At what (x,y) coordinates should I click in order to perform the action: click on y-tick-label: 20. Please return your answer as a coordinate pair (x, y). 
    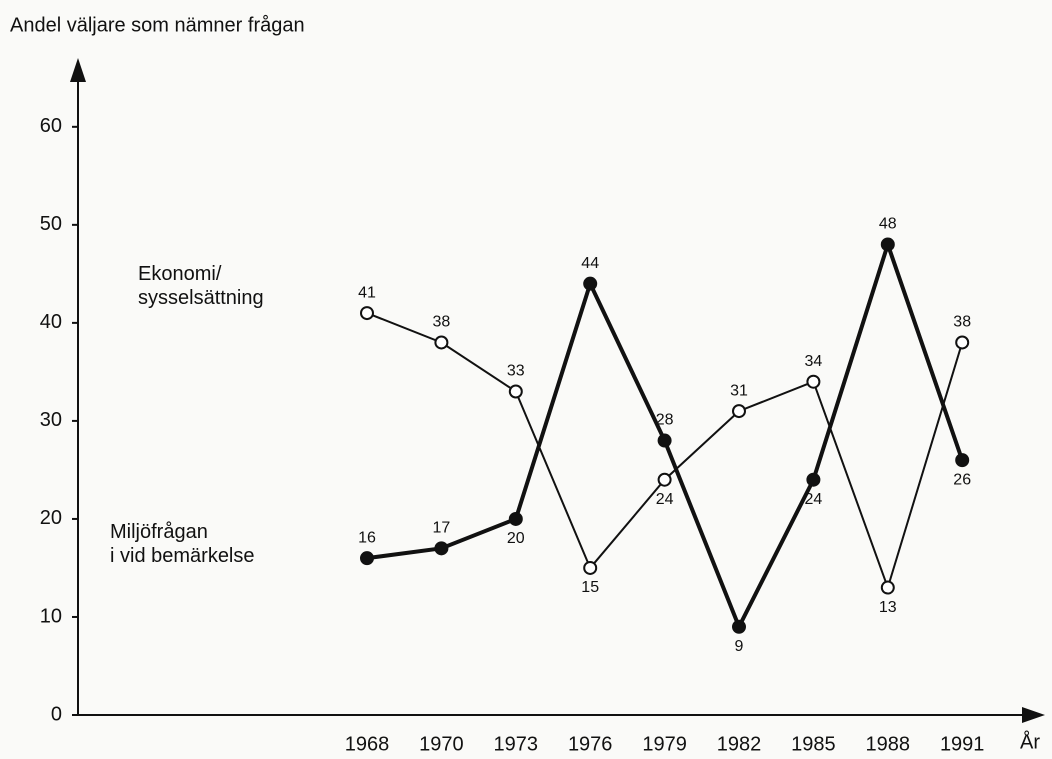
    Looking at the image, I should click on (51, 518).